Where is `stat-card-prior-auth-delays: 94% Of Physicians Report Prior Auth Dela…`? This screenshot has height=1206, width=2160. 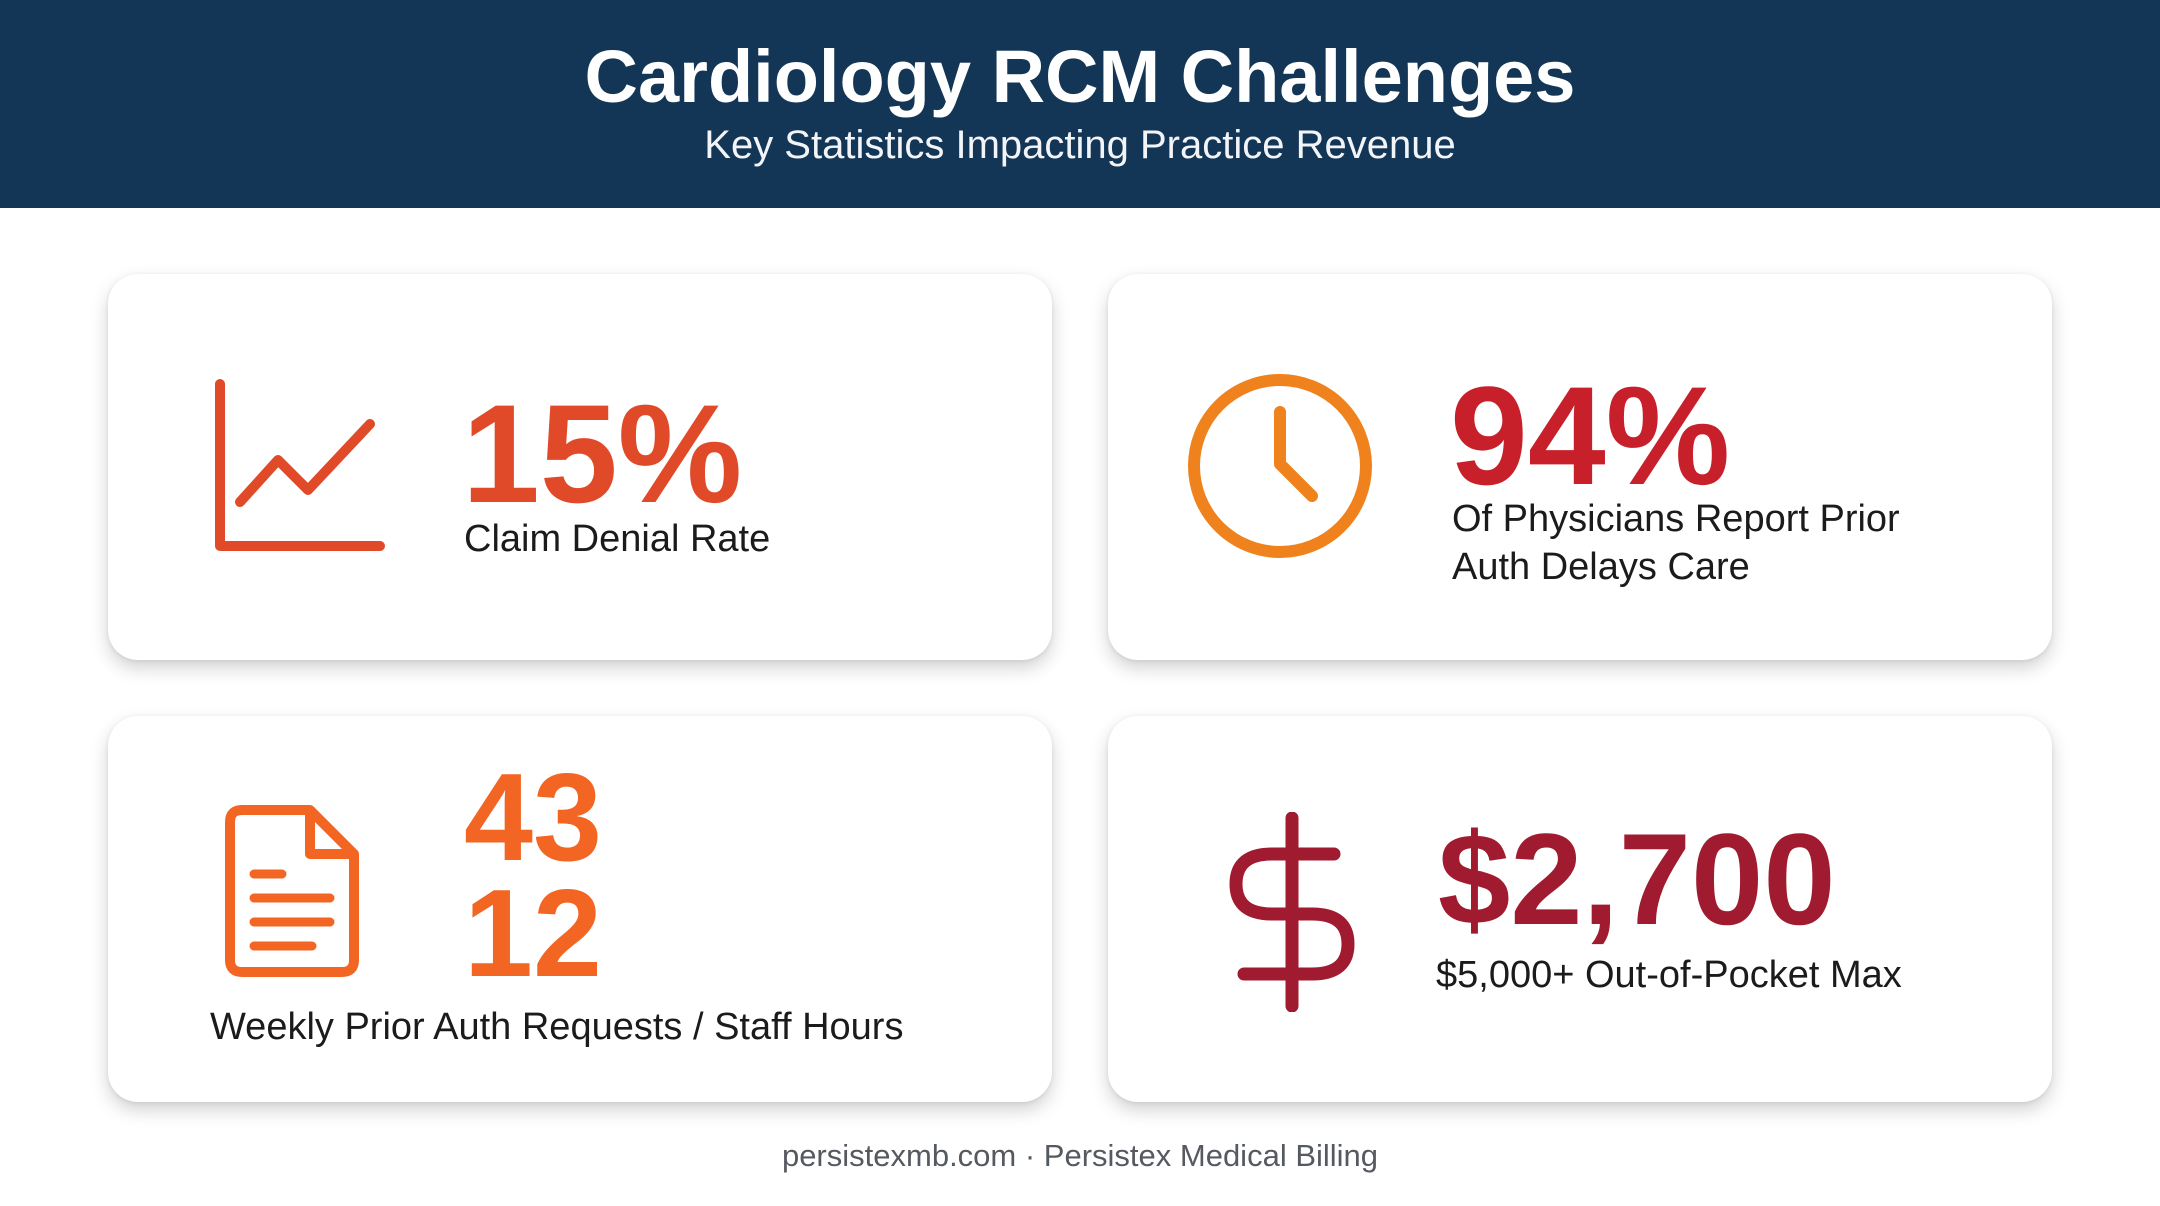 stat-card-prior-auth-delays: 94% Of Physicians Report Prior Auth Dela… is located at coordinates (1580, 467).